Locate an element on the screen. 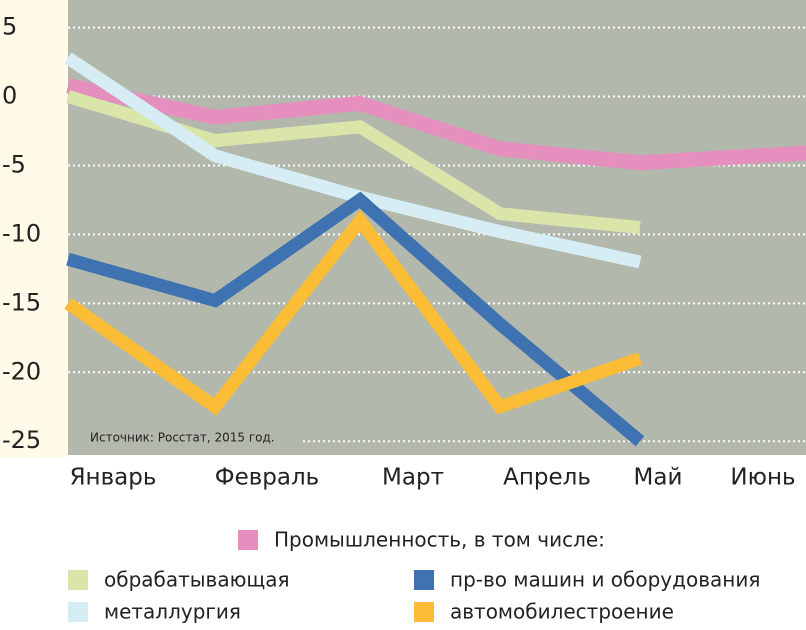 The height and width of the screenshot is (630, 806). annotation: Источник: Росстат, 2015 год. is located at coordinates (182, 438).